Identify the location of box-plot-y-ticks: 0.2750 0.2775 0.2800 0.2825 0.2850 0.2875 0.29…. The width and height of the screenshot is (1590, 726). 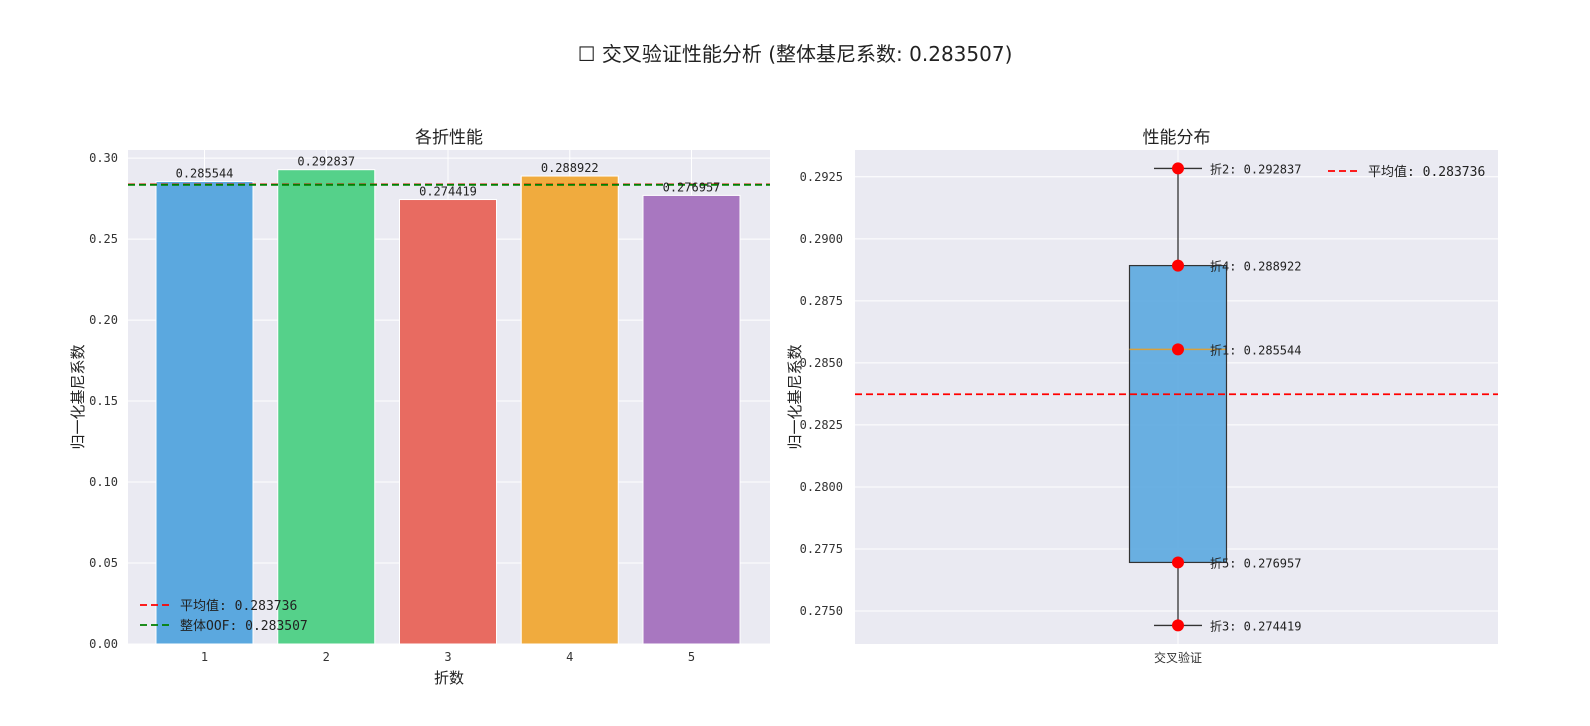
(821, 394).